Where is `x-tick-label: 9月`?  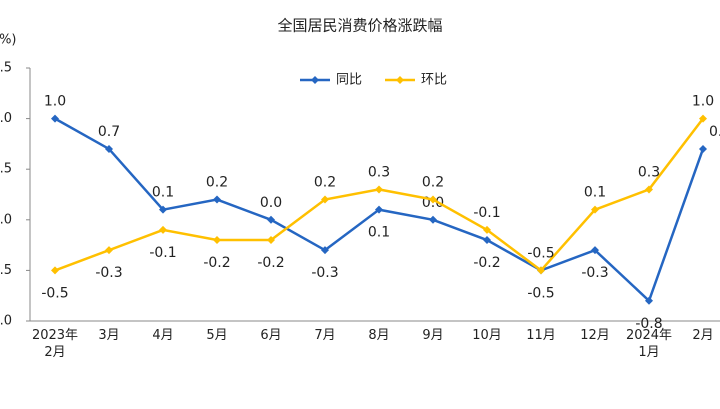
x-tick-label: 9月 is located at coordinates (432, 335).